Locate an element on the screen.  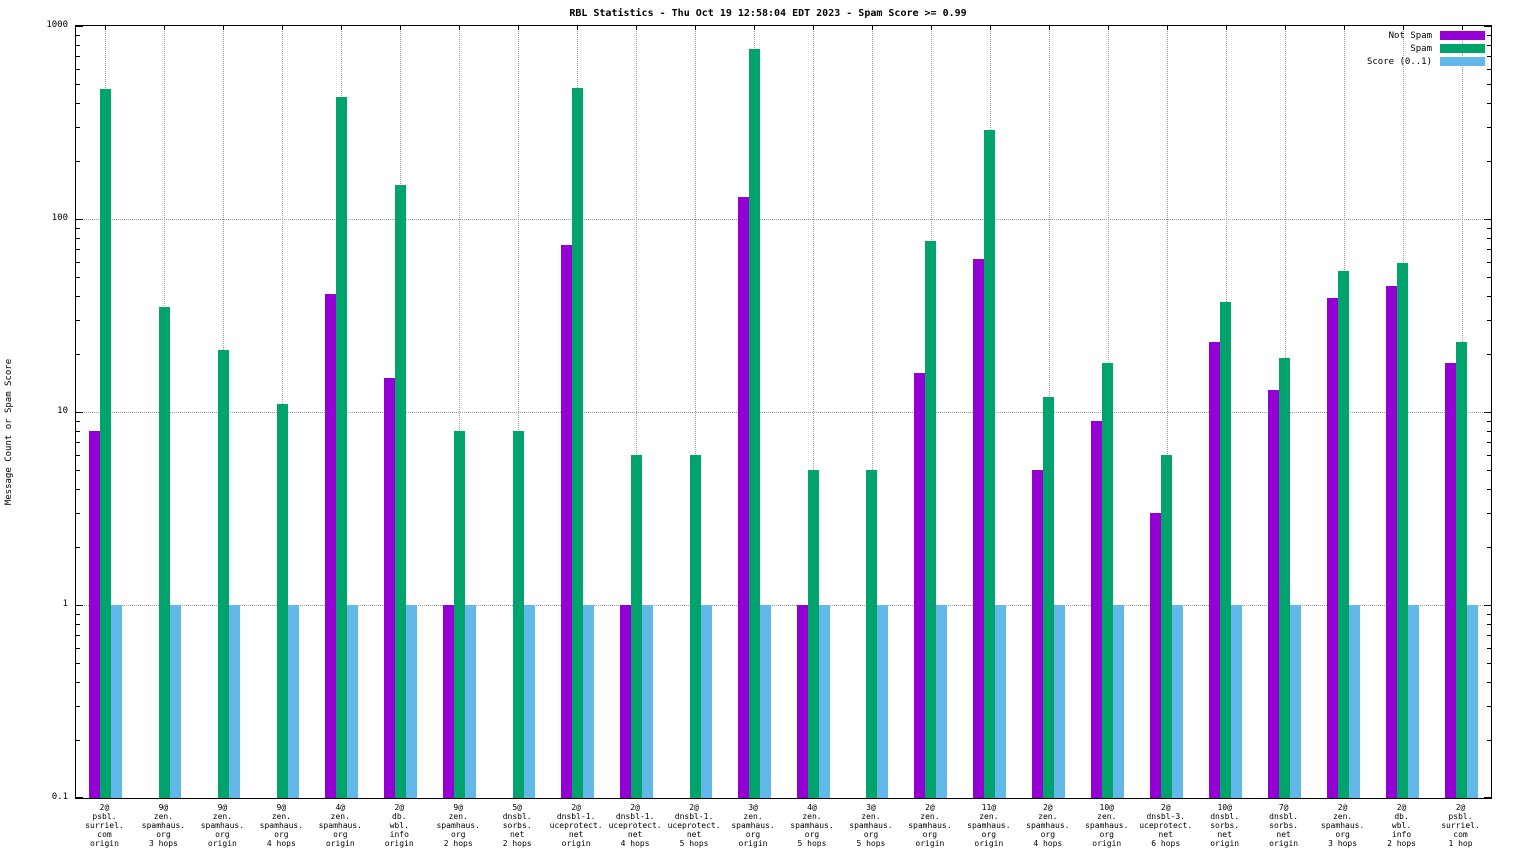
x-tick-label: 2@ zen. spamhaus. org origin is located at coordinates (930, 825).